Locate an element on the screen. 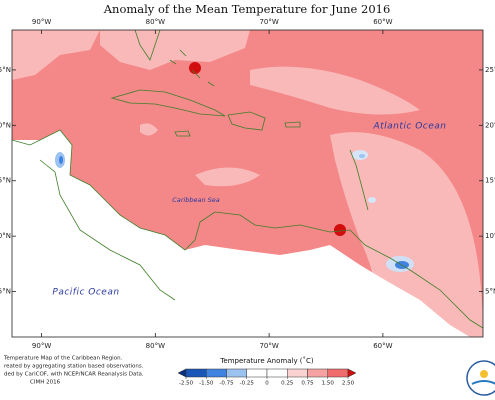 The width and height of the screenshot is (495, 400). ocean-label: Pacific Ocean is located at coordinates (85, 293).